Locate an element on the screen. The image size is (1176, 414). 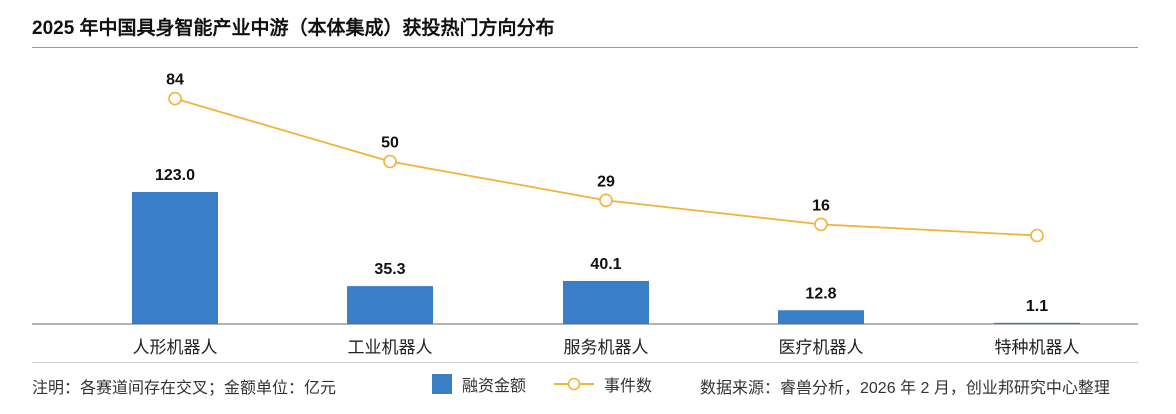
title-divider is located at coordinates (585, 47).